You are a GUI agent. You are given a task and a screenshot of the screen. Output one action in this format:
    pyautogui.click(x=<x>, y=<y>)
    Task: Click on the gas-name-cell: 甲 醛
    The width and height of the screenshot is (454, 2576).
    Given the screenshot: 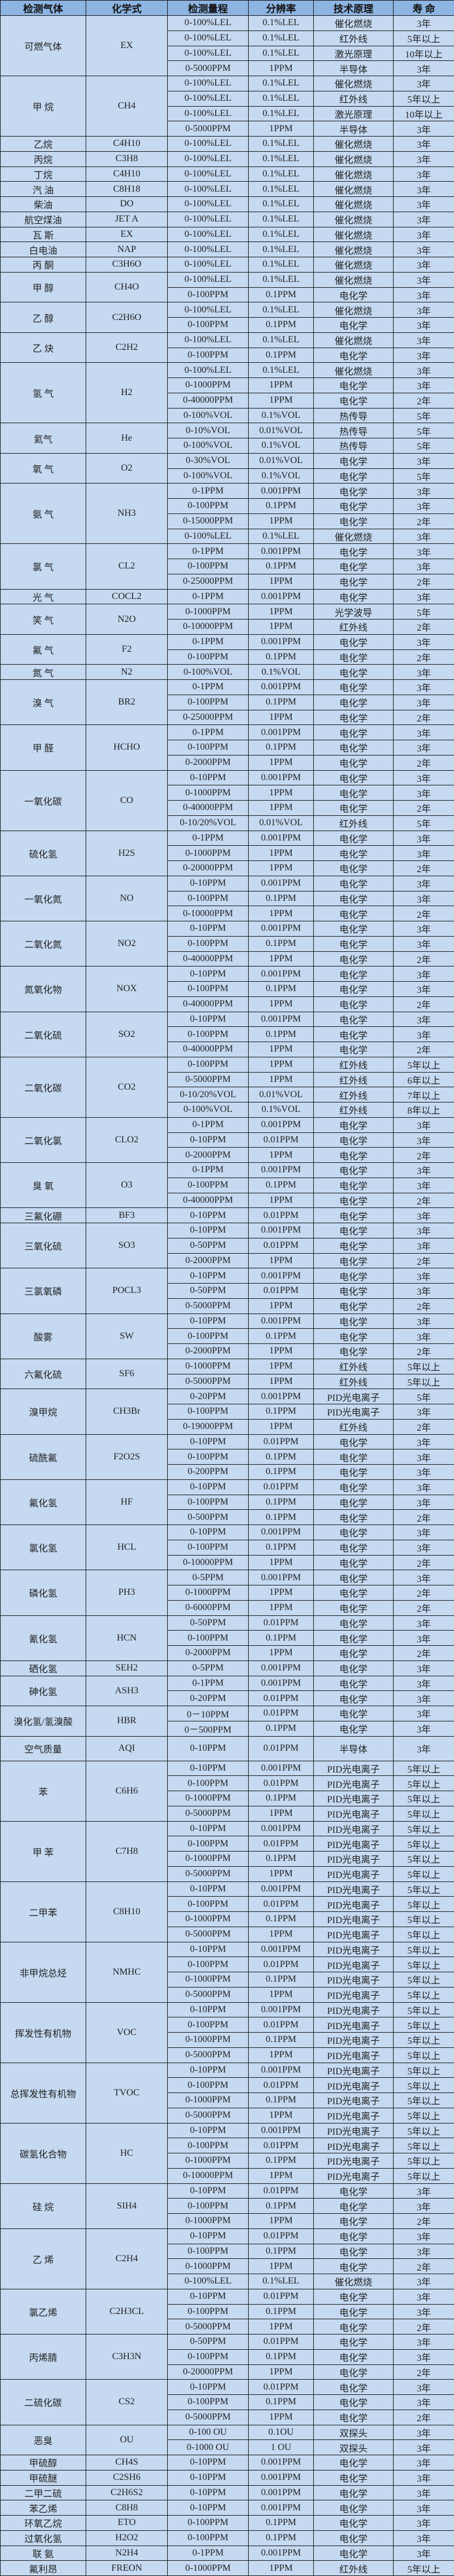 What is the action you would take?
    pyautogui.click(x=43, y=747)
    